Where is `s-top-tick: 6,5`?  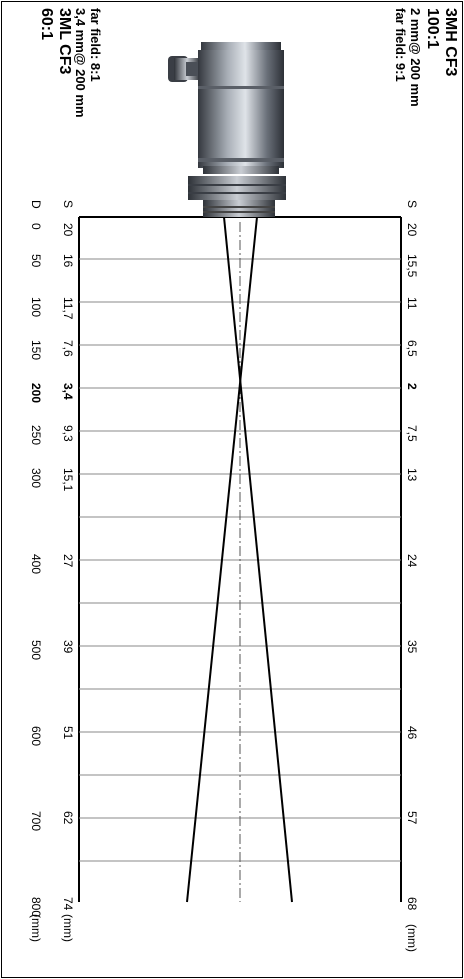 s-top-tick: 6,5 is located at coordinates (412, 348).